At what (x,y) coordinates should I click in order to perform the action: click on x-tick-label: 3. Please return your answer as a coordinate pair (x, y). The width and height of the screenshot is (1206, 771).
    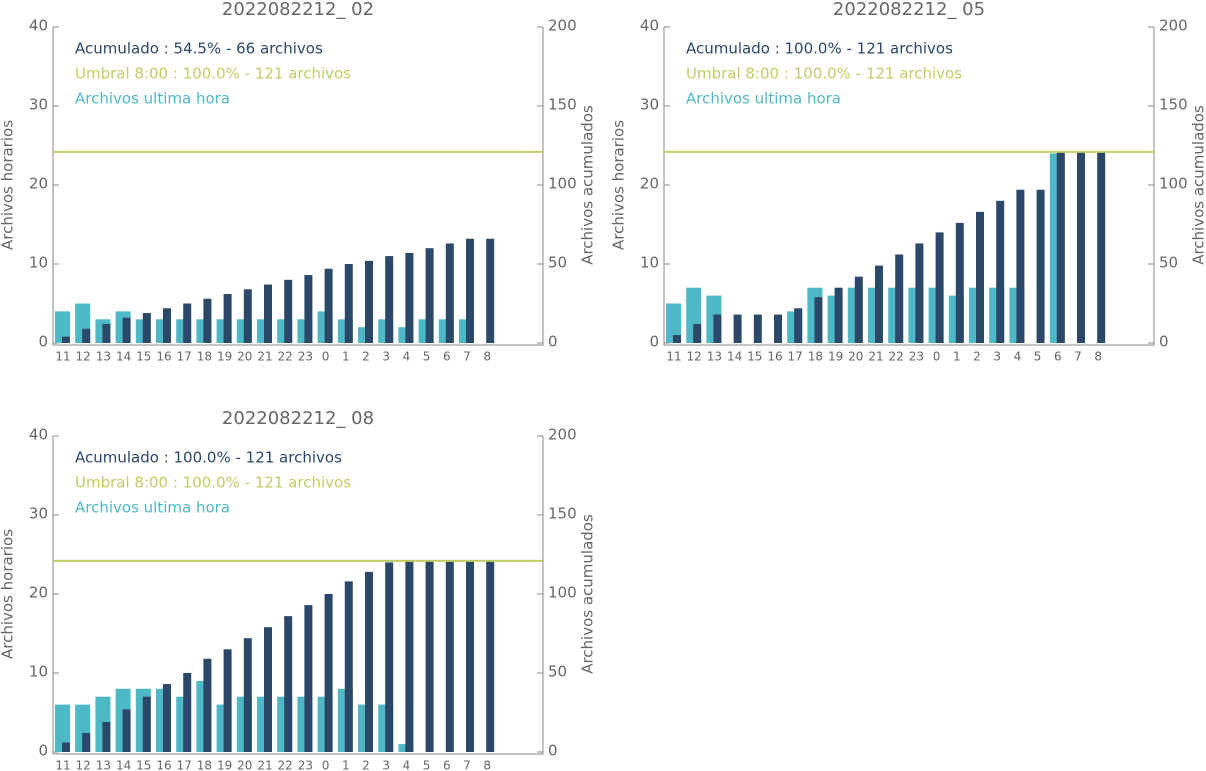
    Looking at the image, I should click on (997, 357).